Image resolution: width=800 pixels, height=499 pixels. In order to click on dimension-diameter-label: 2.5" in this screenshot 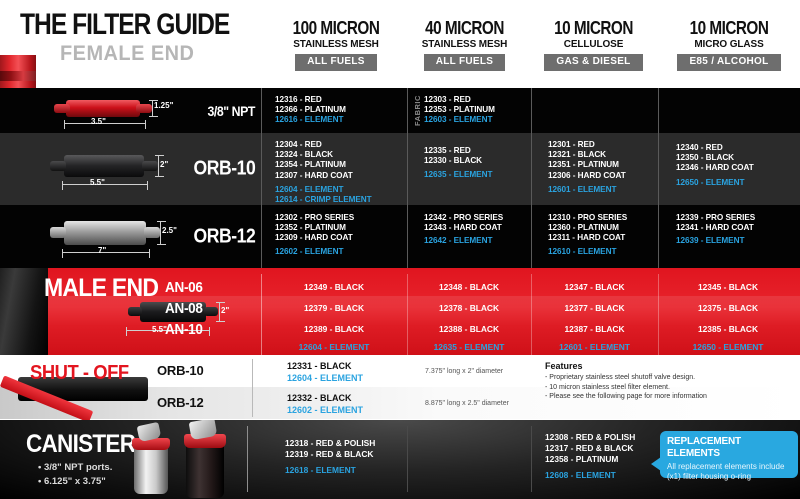, I will do `click(169, 230)`.